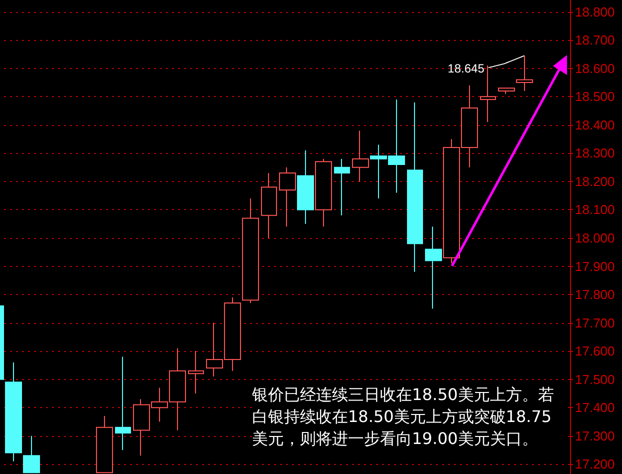 The width and height of the screenshot is (622, 474). What do you see at coordinates (594, 294) in the screenshot?
I see `y-tick-label: 17.800` at bounding box center [594, 294].